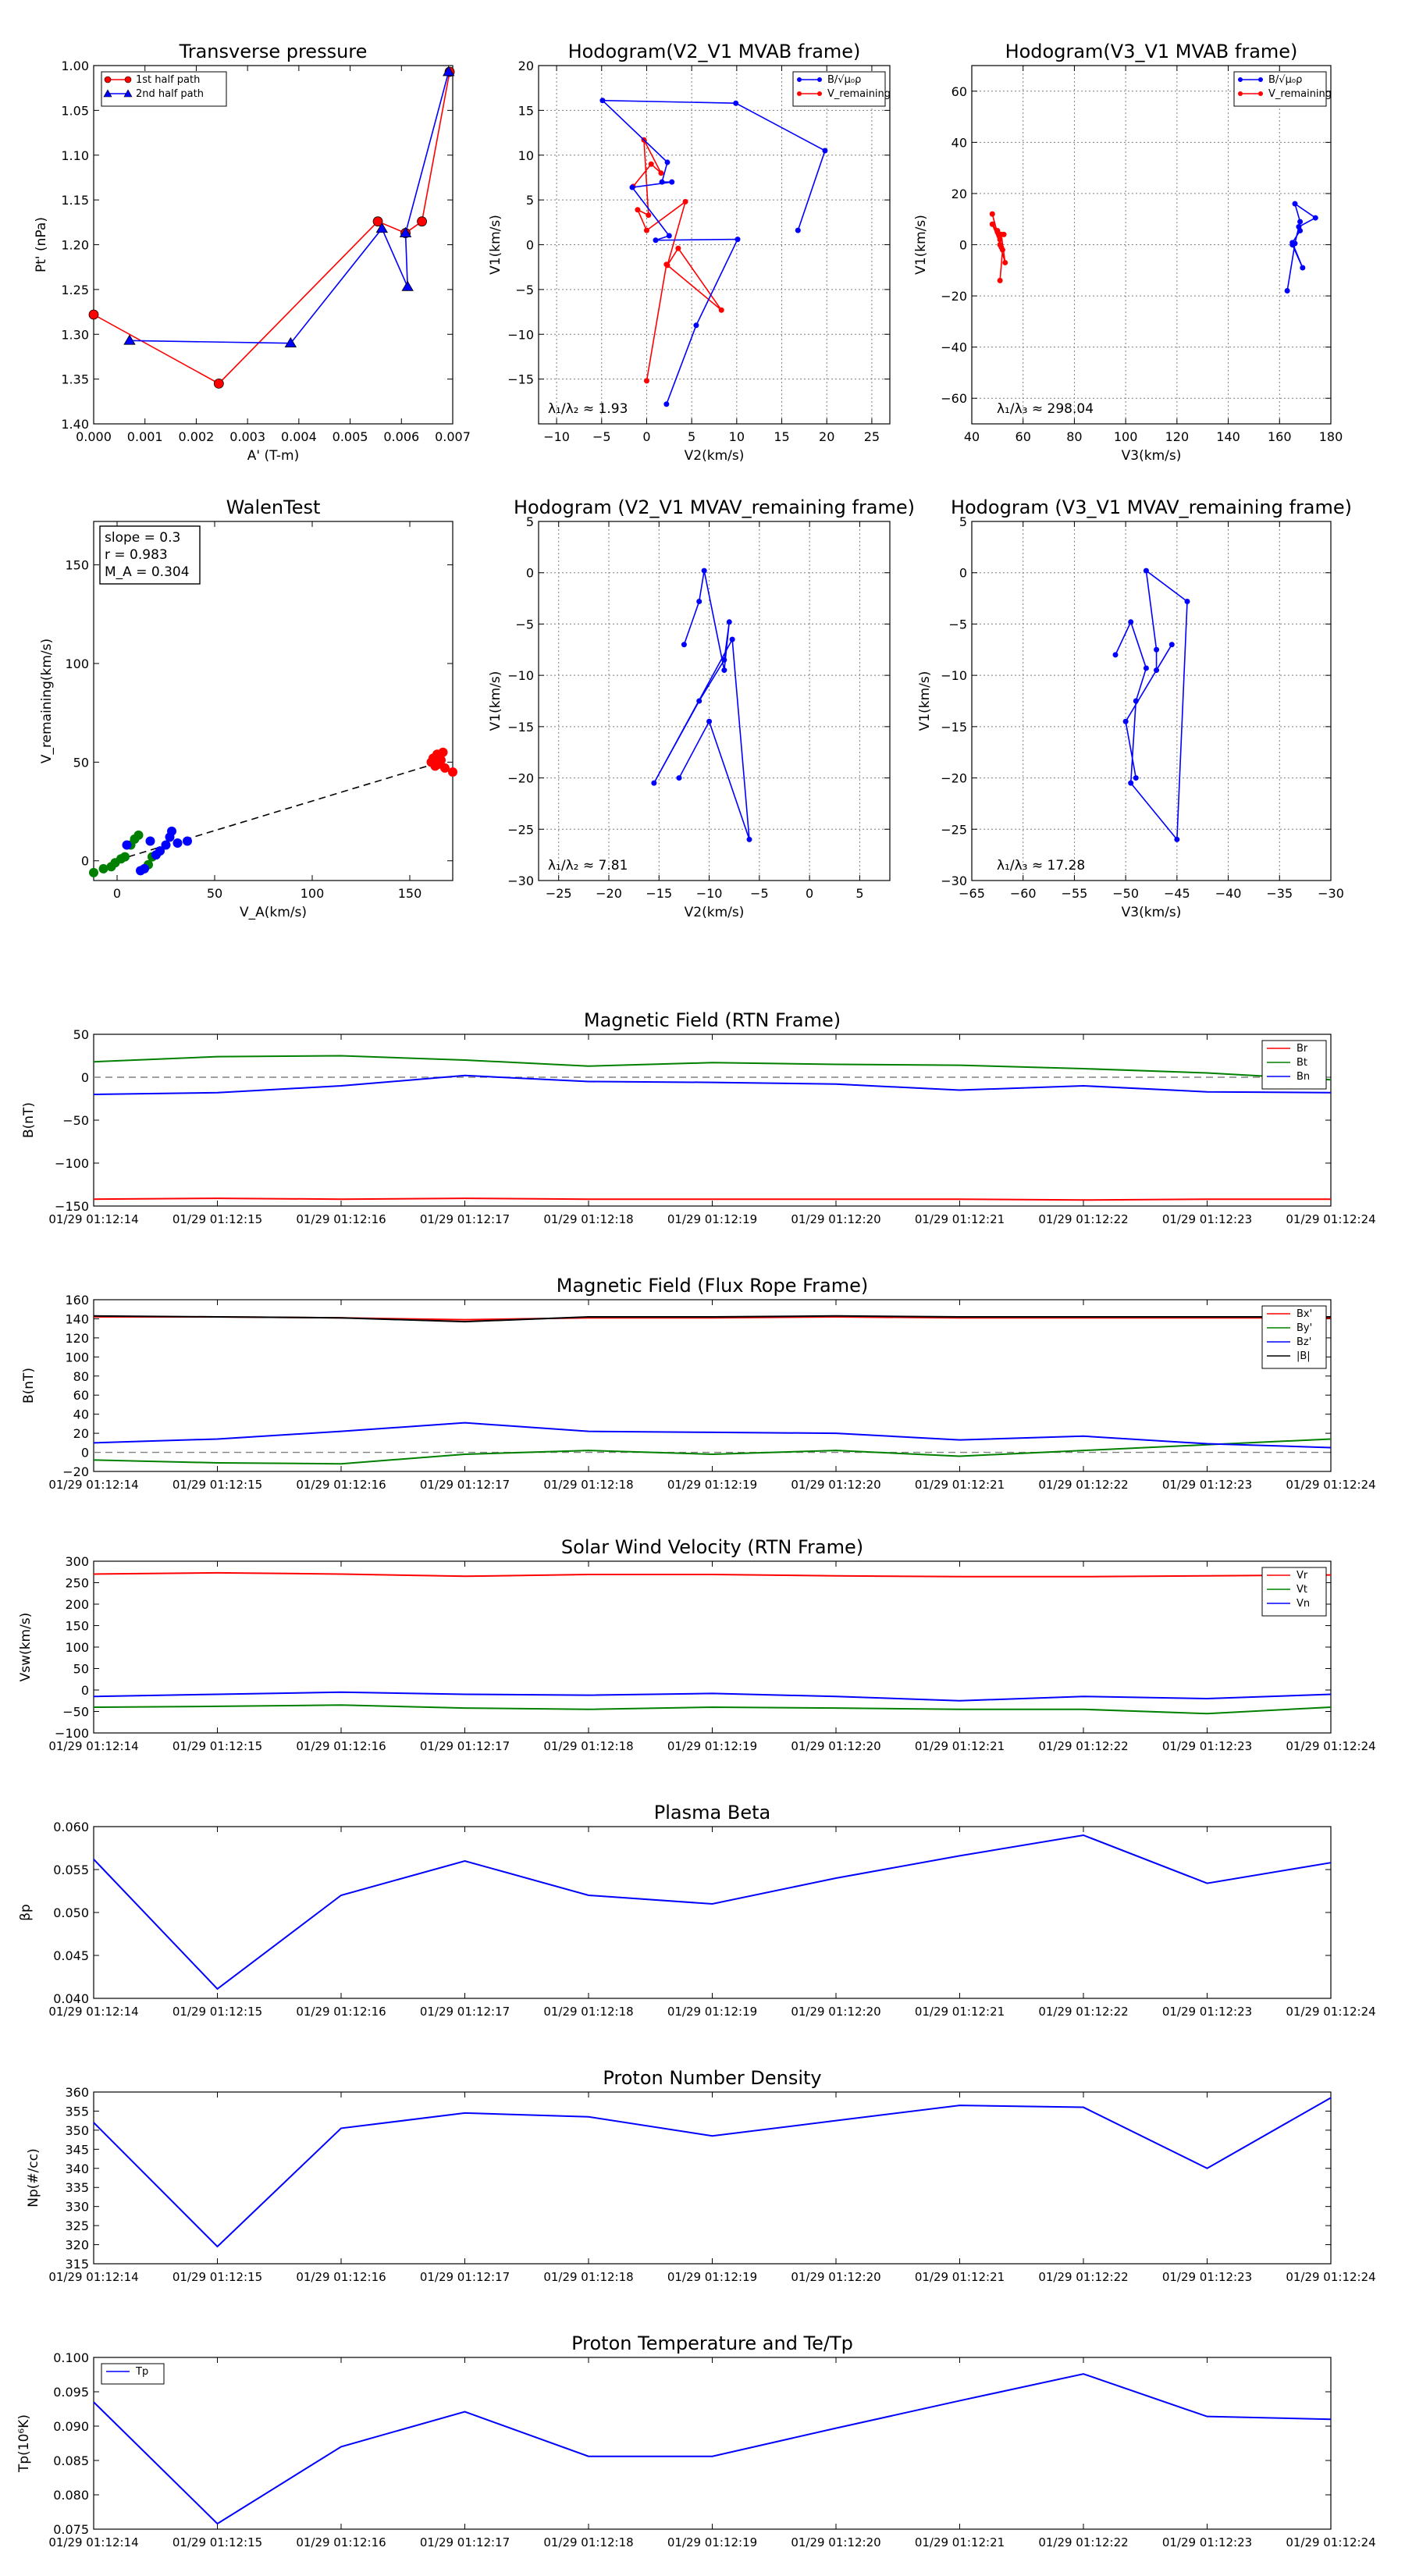 The image size is (1405, 2576). What do you see at coordinates (1207, 1219) in the screenshot?
I see `x-tick-label: 01/29 01:12:23` at bounding box center [1207, 1219].